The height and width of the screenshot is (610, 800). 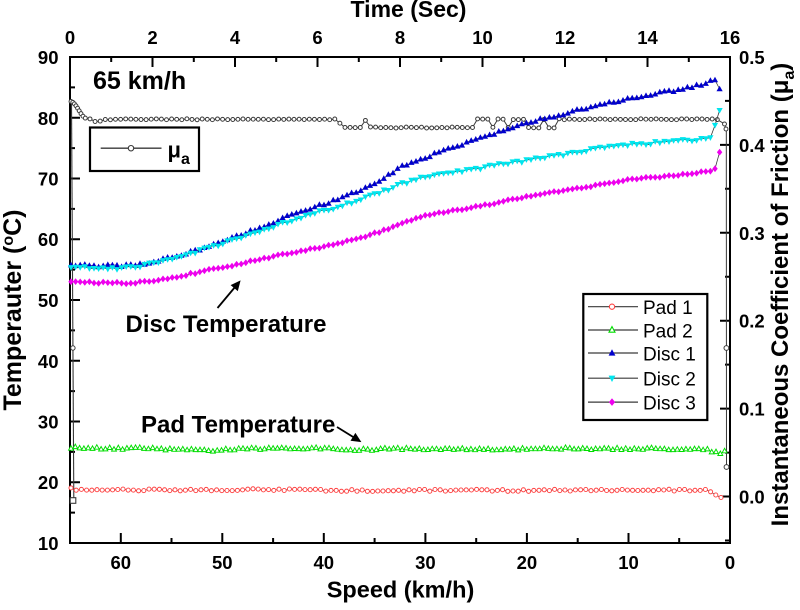 What do you see at coordinates (48, 57) in the screenshot?
I see `svg-text: 90` at bounding box center [48, 57].